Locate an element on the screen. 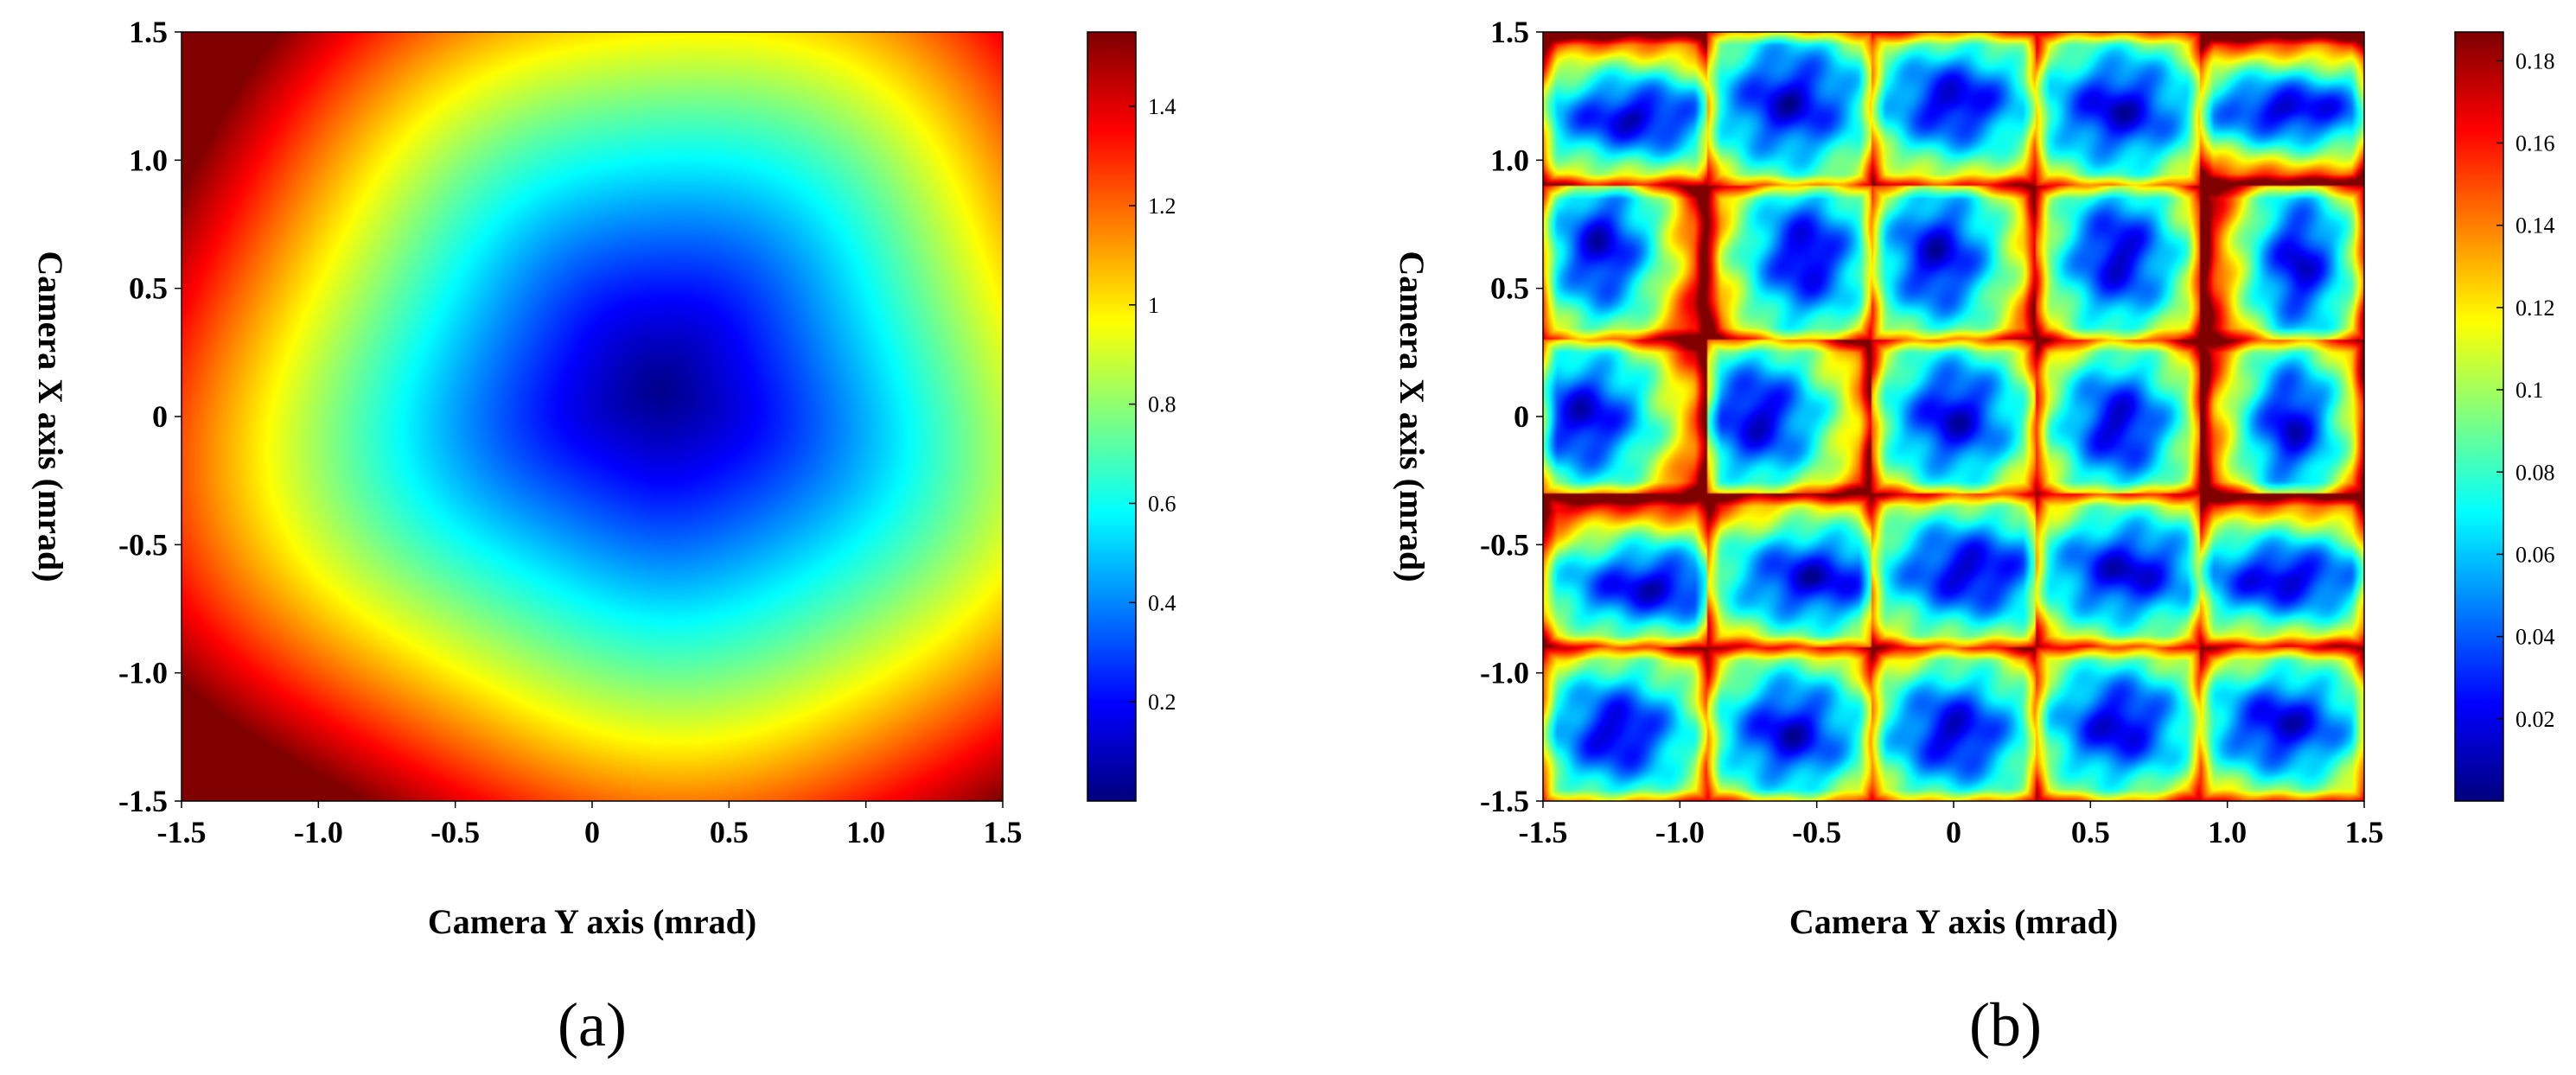 This screenshot has height=1075, width=2576. colorbar-b is located at coordinates (2479, 416).